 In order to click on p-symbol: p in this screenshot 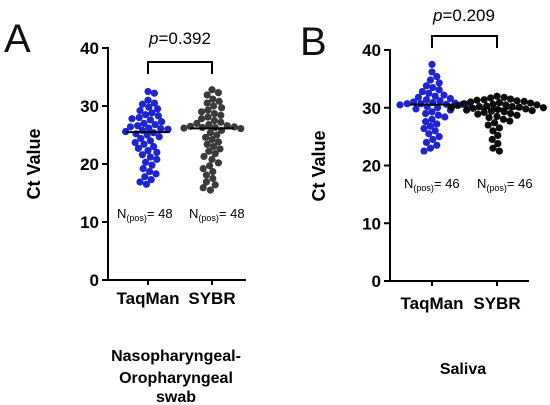, I will do `click(437, 15)`.